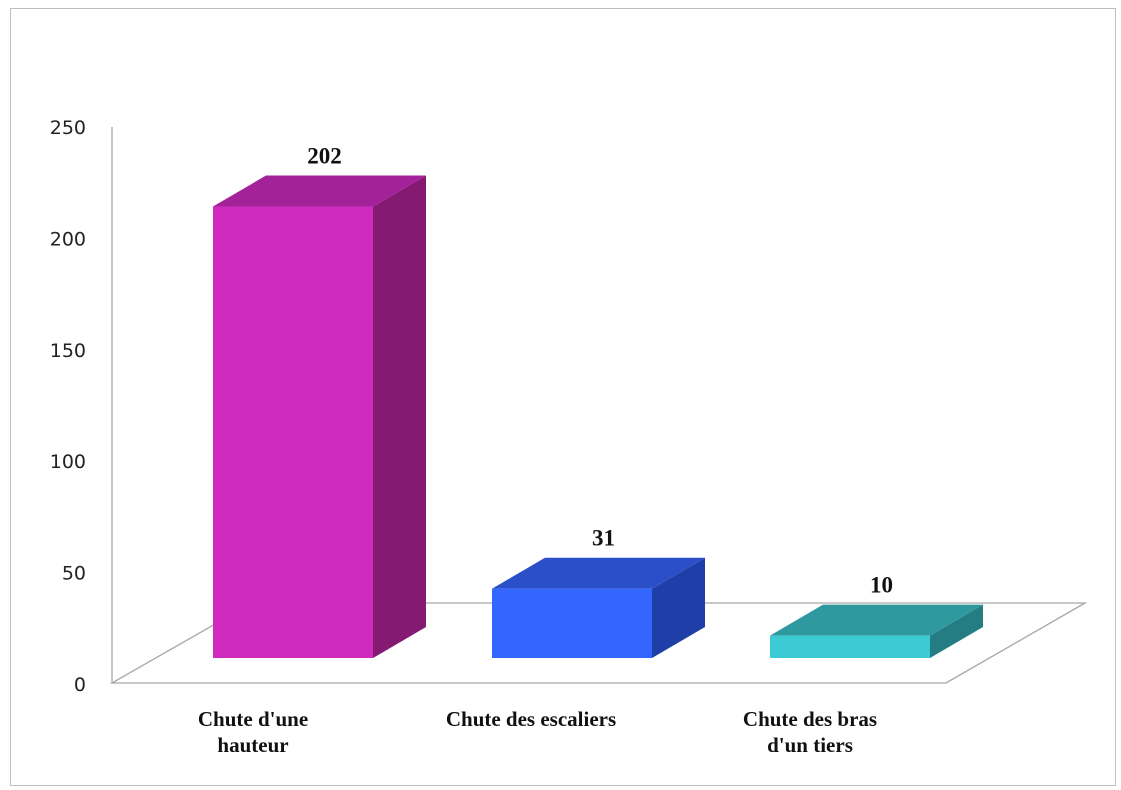 The height and width of the screenshot is (790, 1121). Describe the element at coordinates (68, 462) in the screenshot. I see `y-tick-label: 100` at that location.